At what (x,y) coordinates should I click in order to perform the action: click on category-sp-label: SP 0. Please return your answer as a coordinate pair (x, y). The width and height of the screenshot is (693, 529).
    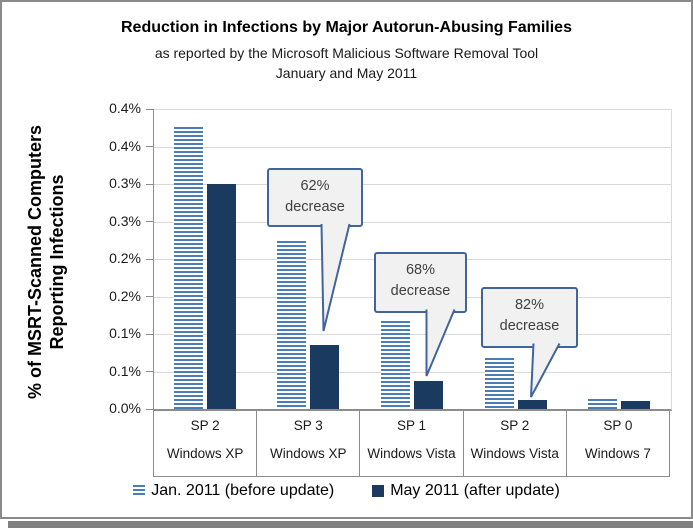
    Looking at the image, I should click on (618, 425).